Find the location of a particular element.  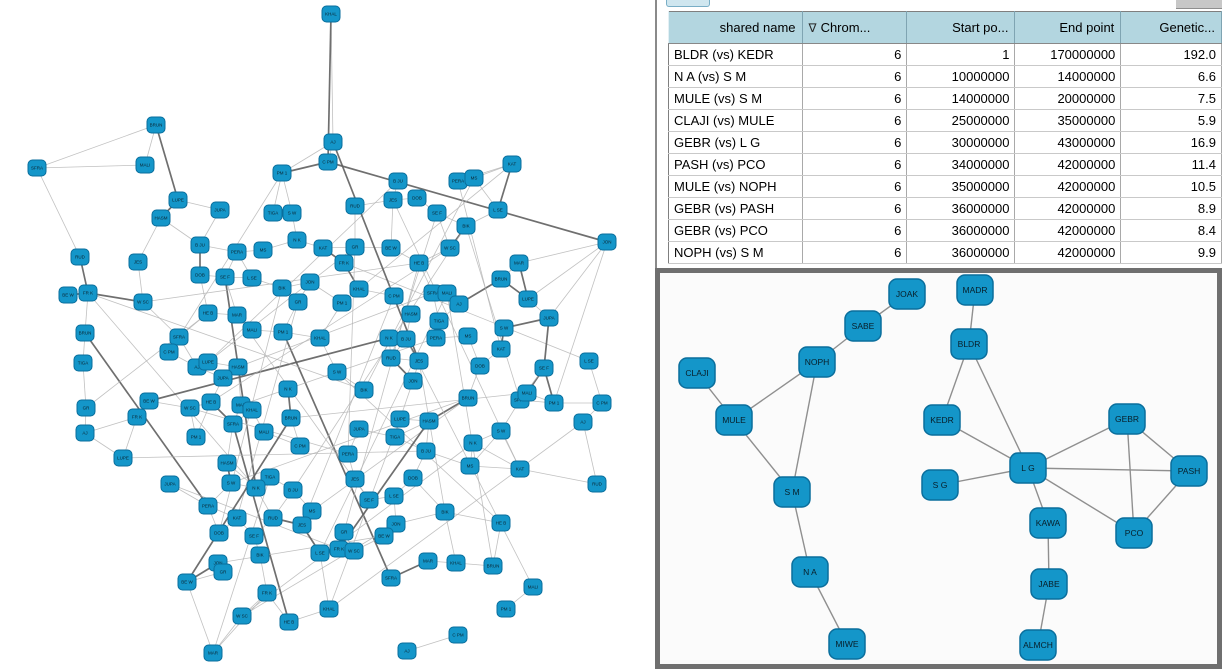

subnetwork-node-SM: S M is located at coordinates (792, 492).